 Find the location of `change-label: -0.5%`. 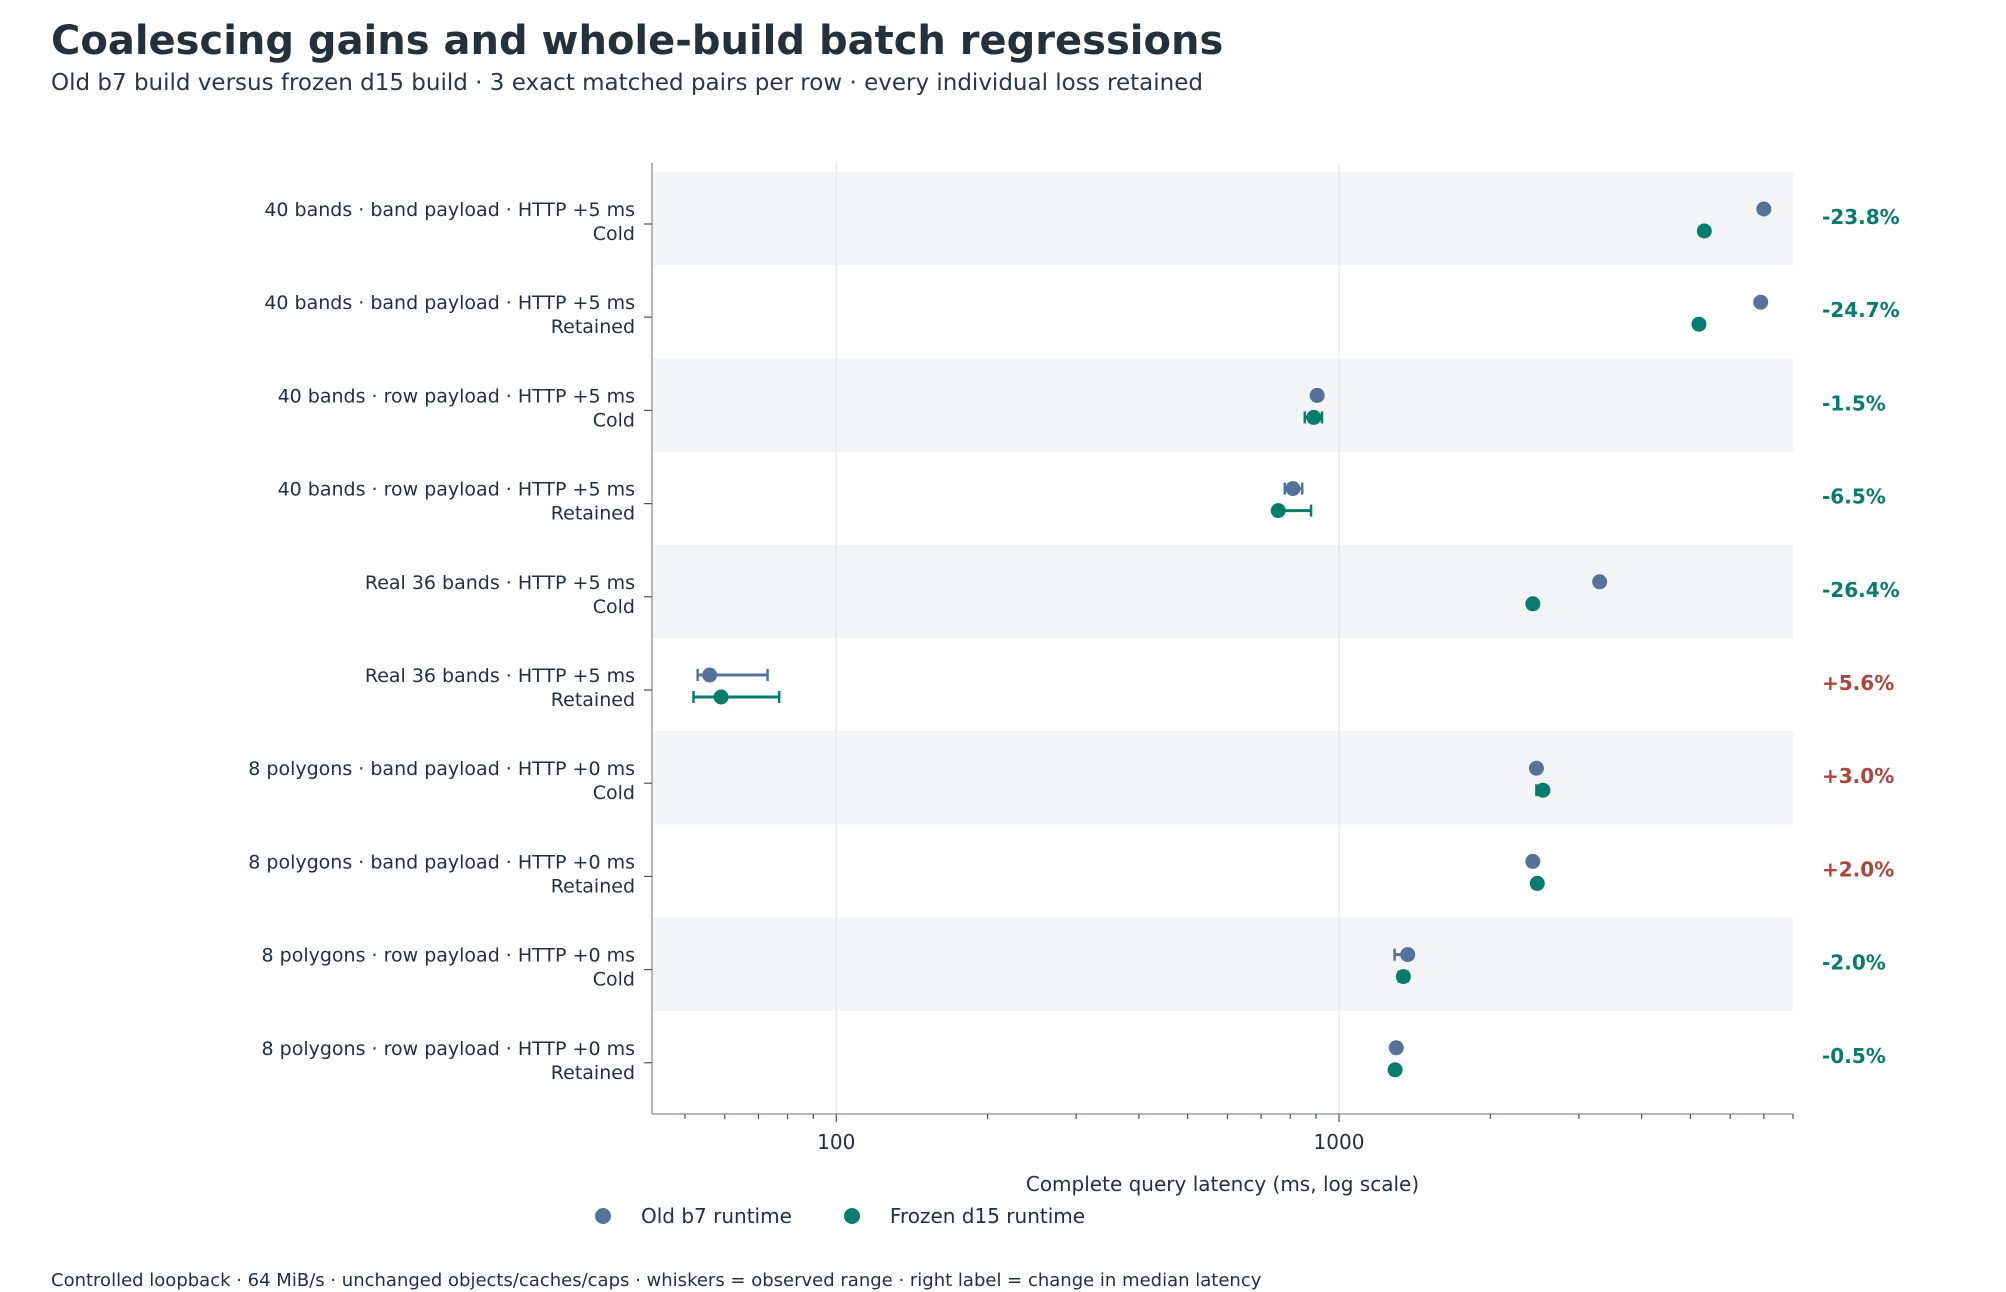

change-label: -0.5% is located at coordinates (1854, 1056).